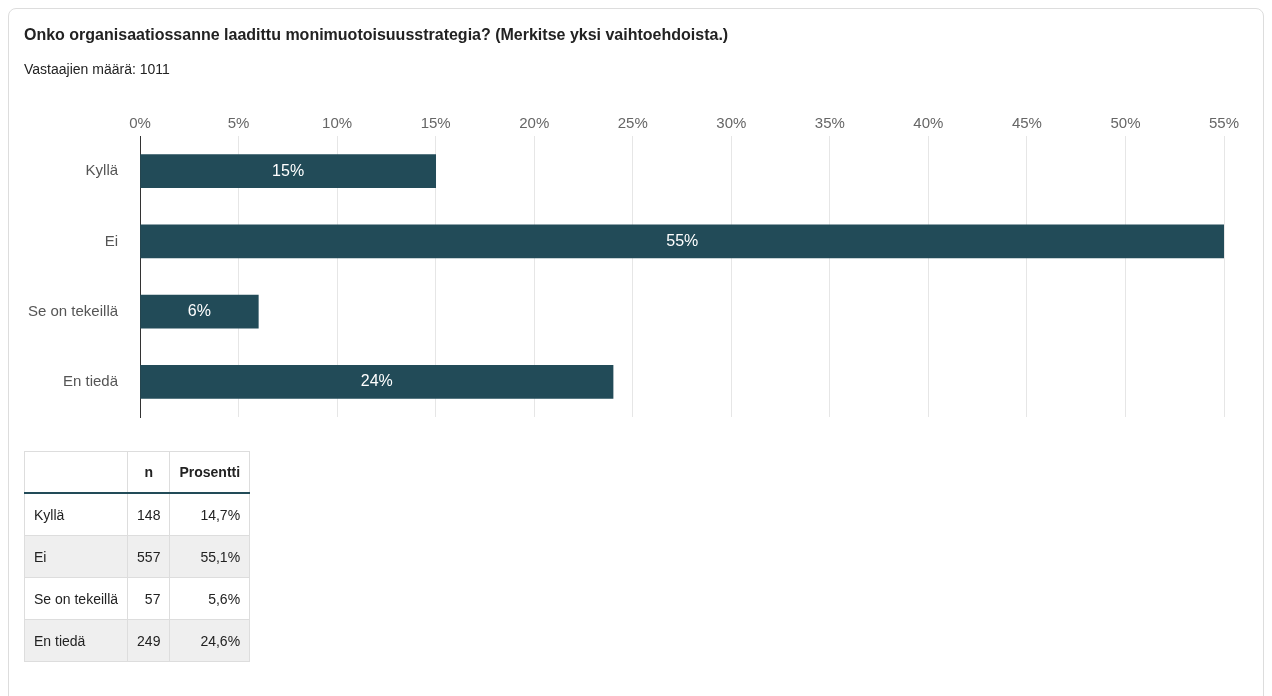  What do you see at coordinates (376, 35) in the screenshot?
I see `chart-title: Onko organisaatiossanne laadittu monimuotoisuusstrategia? (Merkitse yksi vaihtoehdoista.)` at bounding box center [376, 35].